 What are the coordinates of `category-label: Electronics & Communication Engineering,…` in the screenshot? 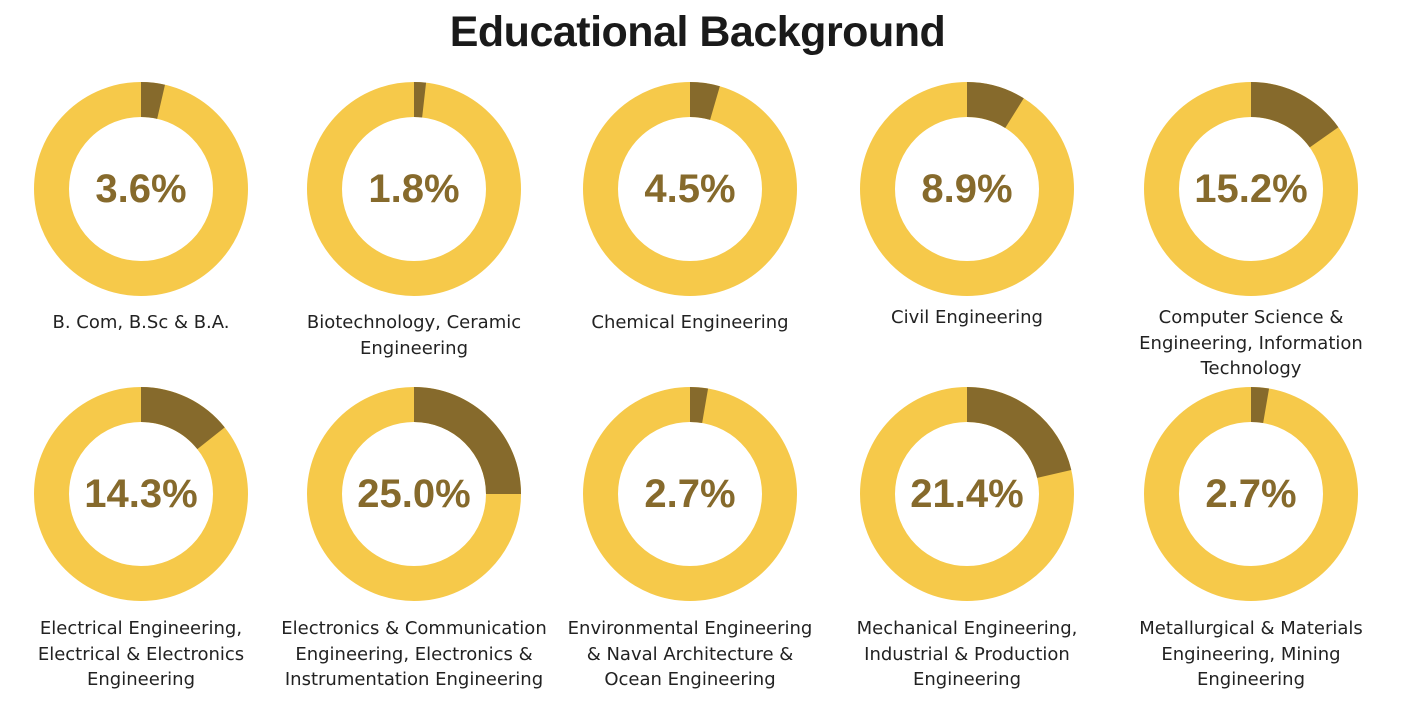 It's located at (414, 654).